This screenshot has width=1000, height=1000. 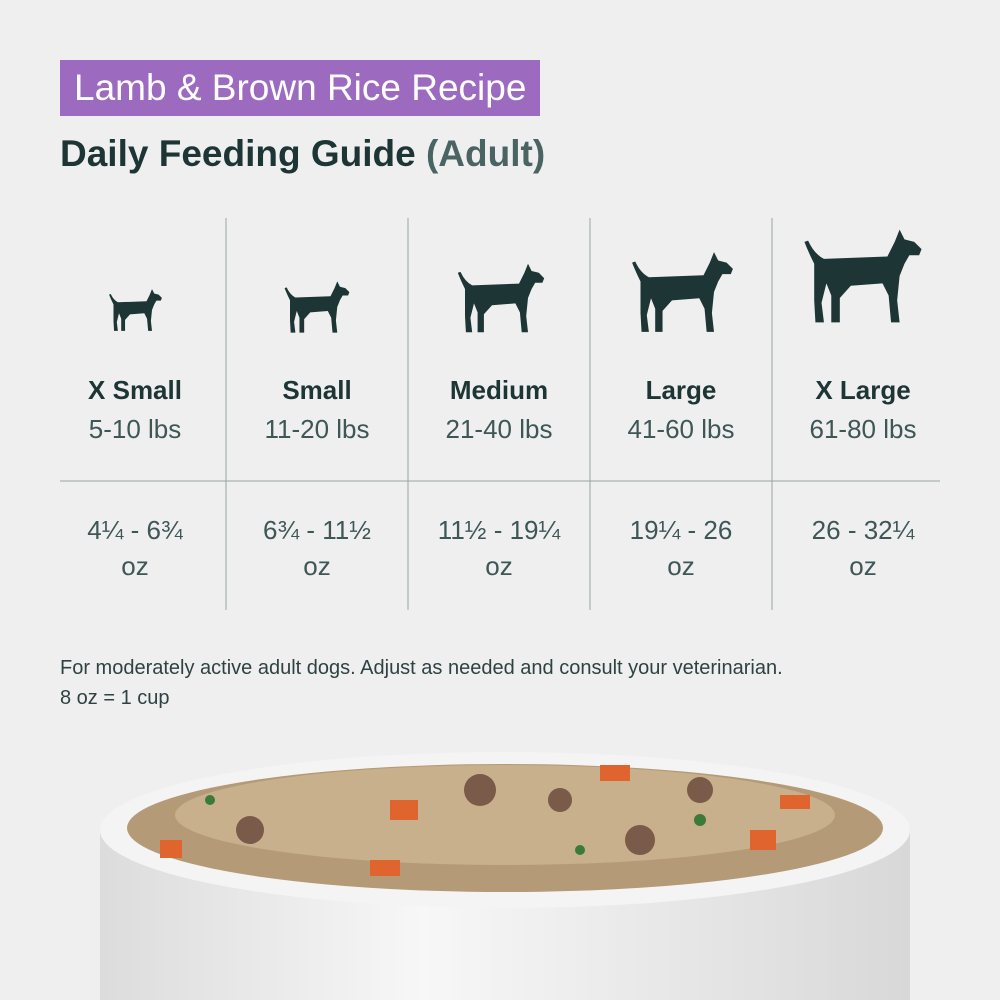 What do you see at coordinates (499, 530) in the screenshot?
I see `feeding-amount: 11½ - 19¼` at bounding box center [499, 530].